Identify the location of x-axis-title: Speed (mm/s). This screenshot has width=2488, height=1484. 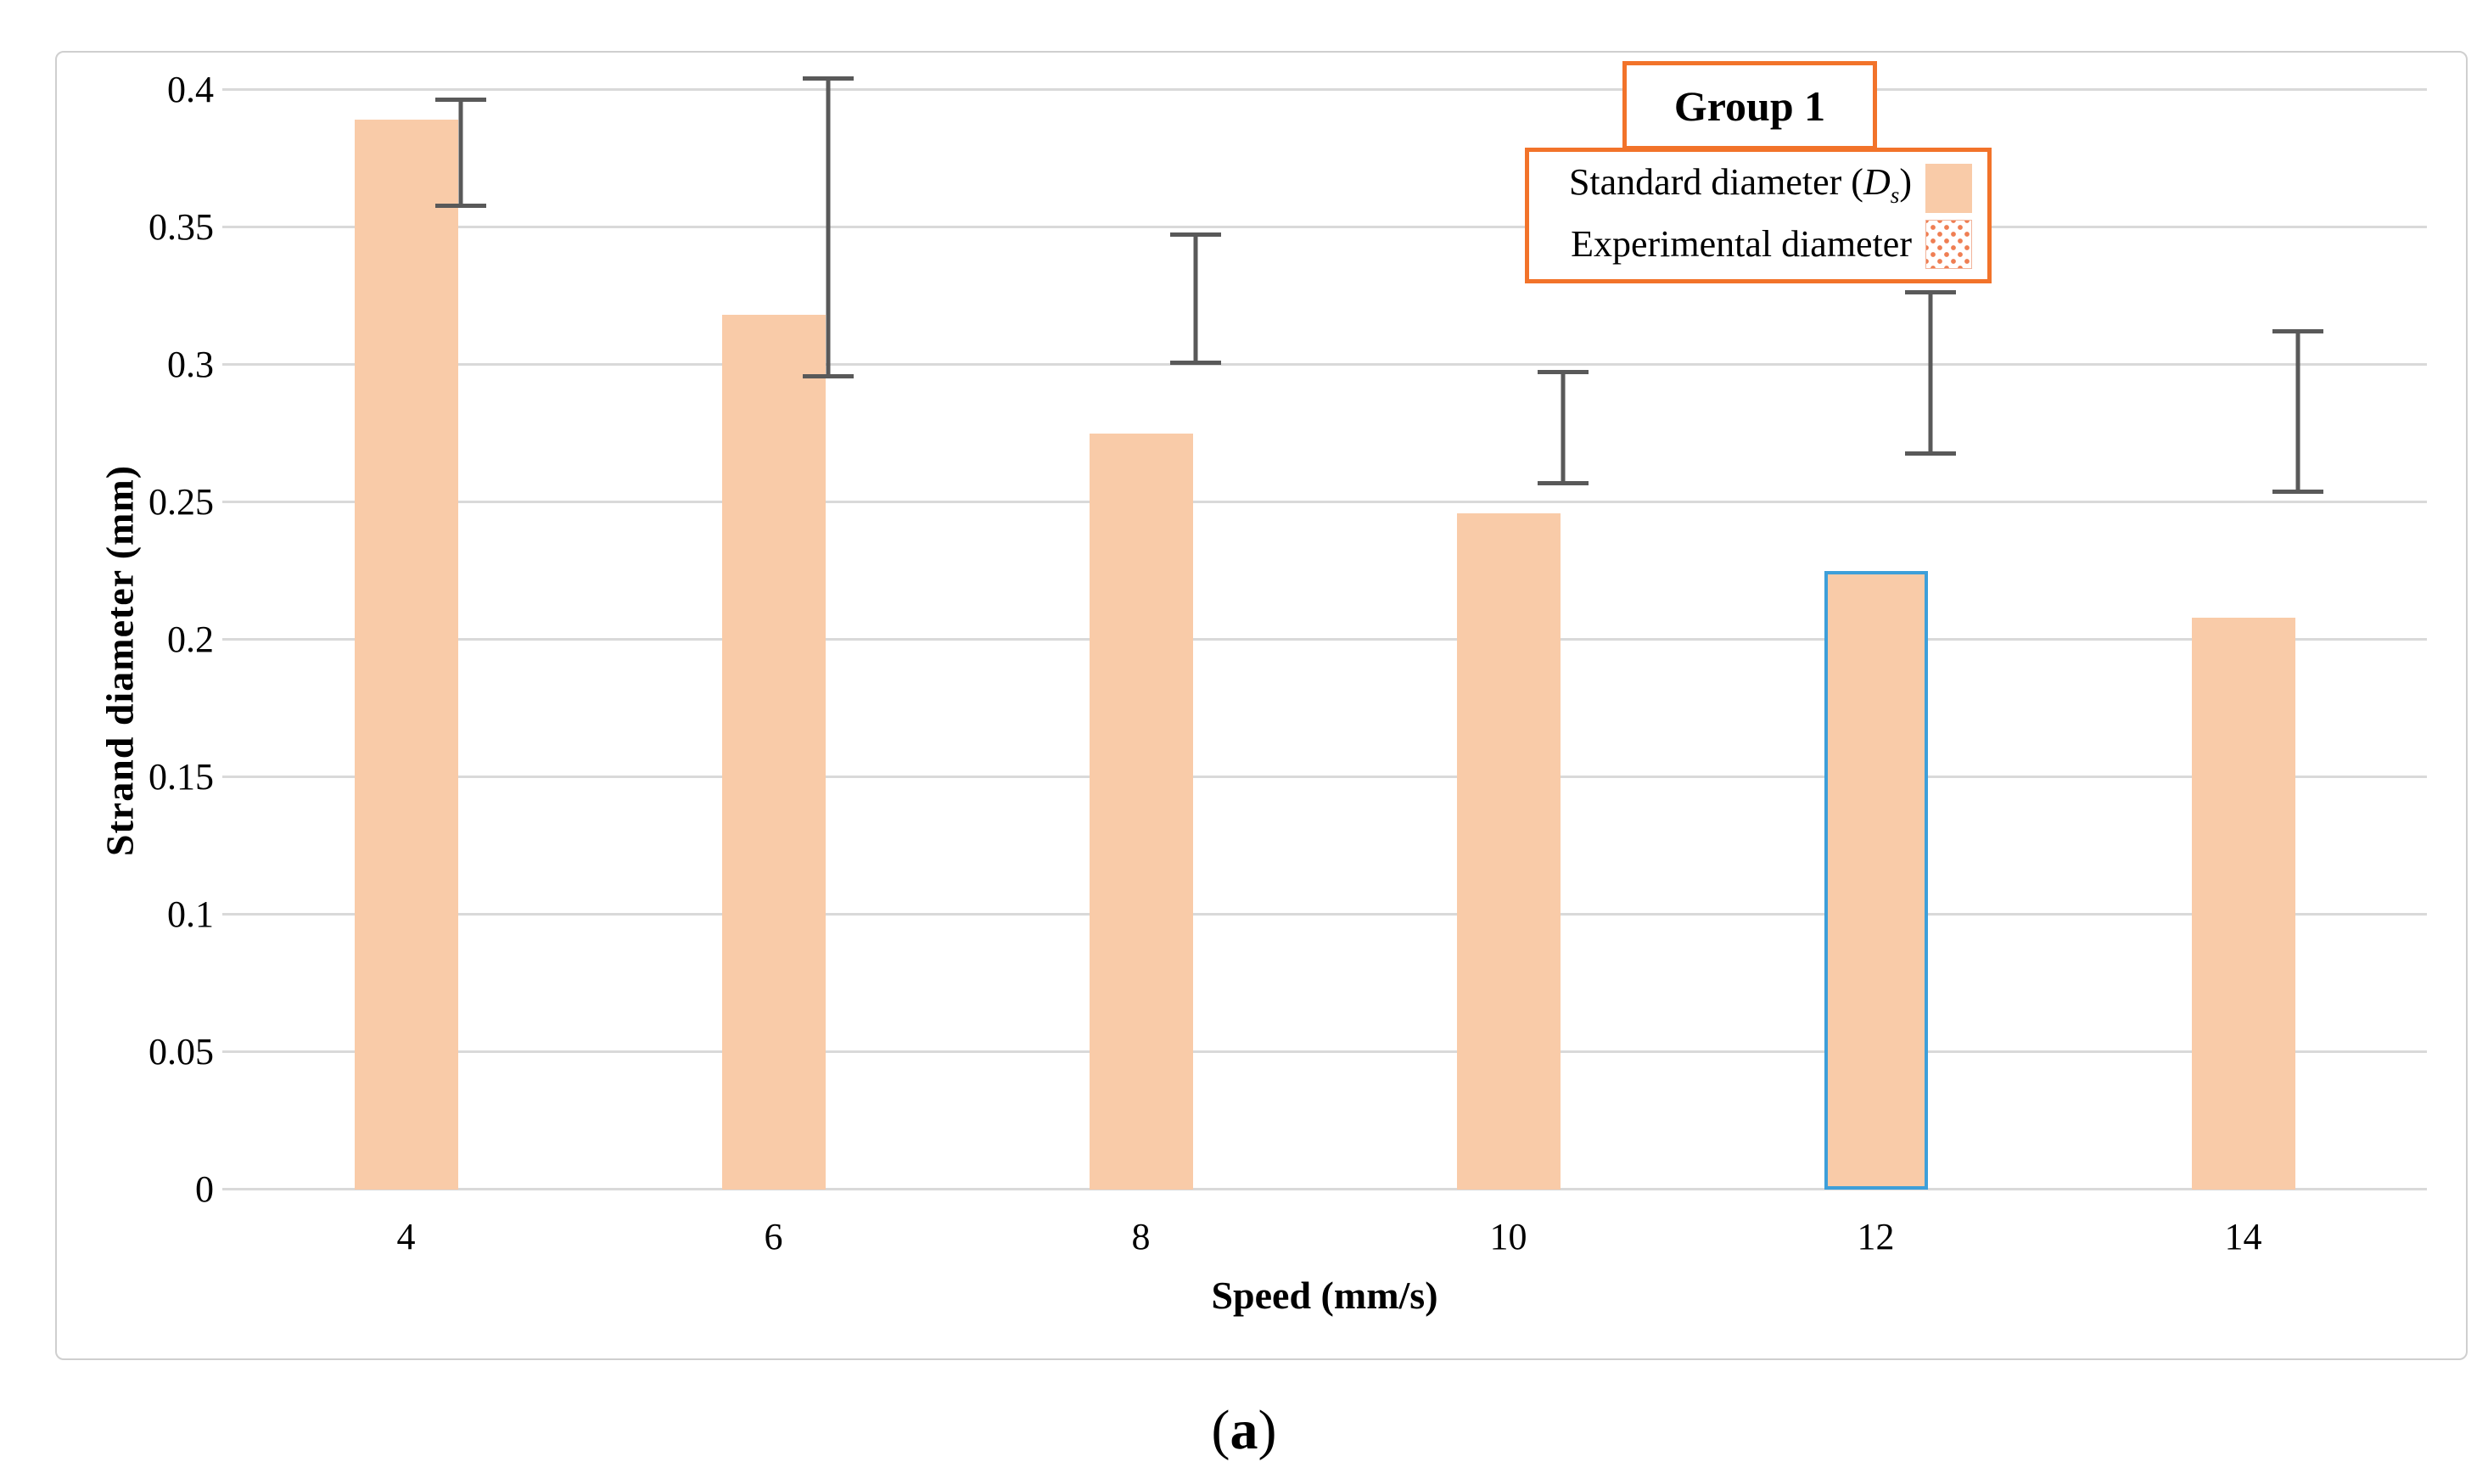
(1325, 1295).